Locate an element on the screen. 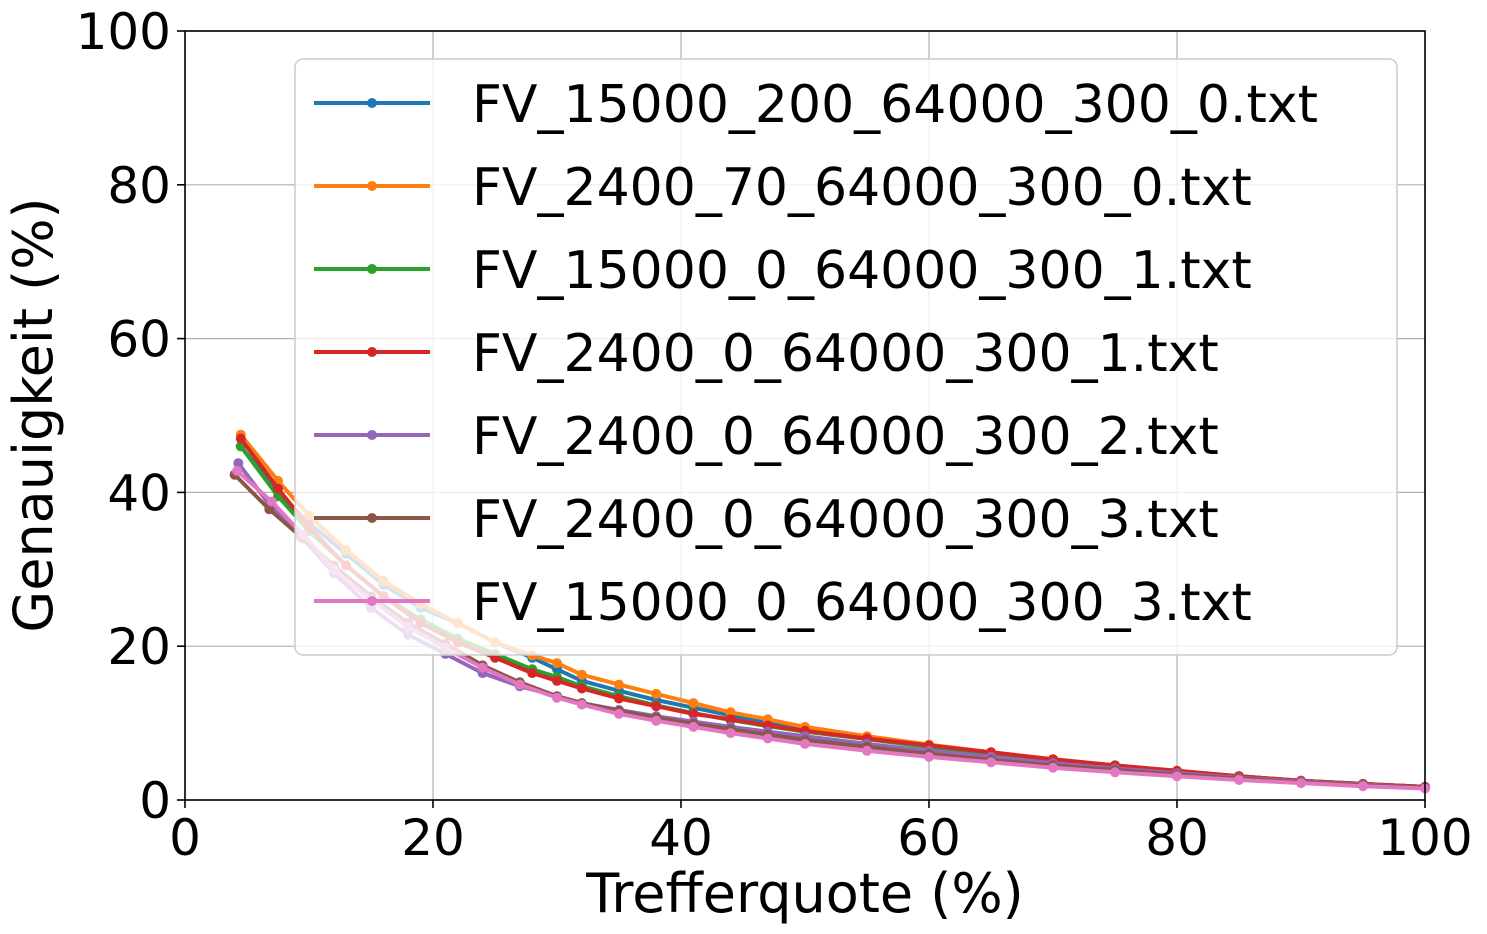 This screenshot has height=934, width=1487. y-tick-label: 20 is located at coordinates (139, 647).